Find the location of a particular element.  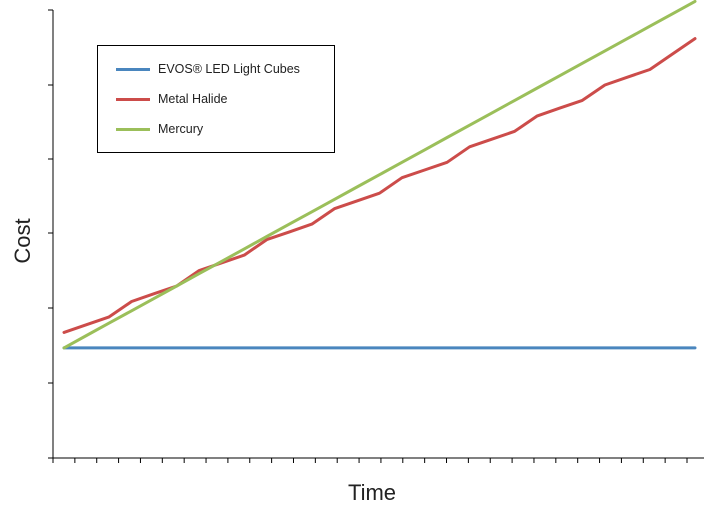

legend-item-mercury: Mercury is located at coordinates (159, 129).